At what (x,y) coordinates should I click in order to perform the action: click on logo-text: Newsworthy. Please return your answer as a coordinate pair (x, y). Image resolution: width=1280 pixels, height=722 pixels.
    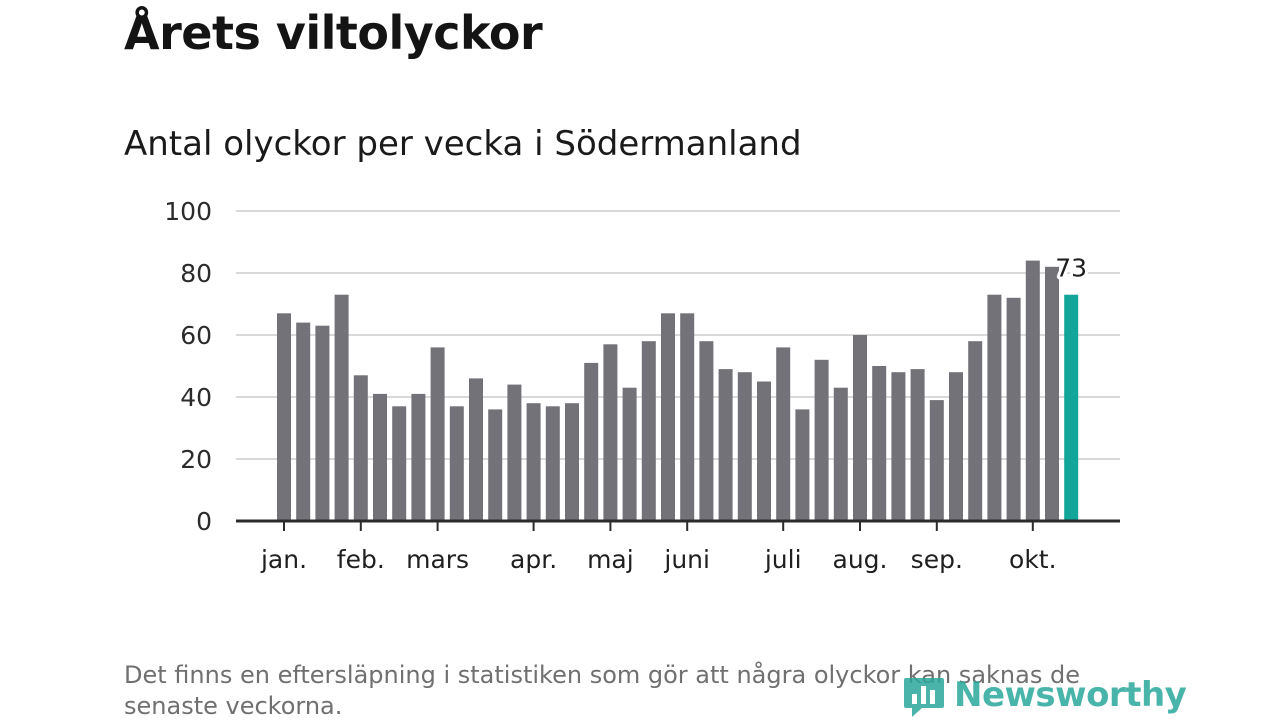
    Looking at the image, I should click on (1070, 695).